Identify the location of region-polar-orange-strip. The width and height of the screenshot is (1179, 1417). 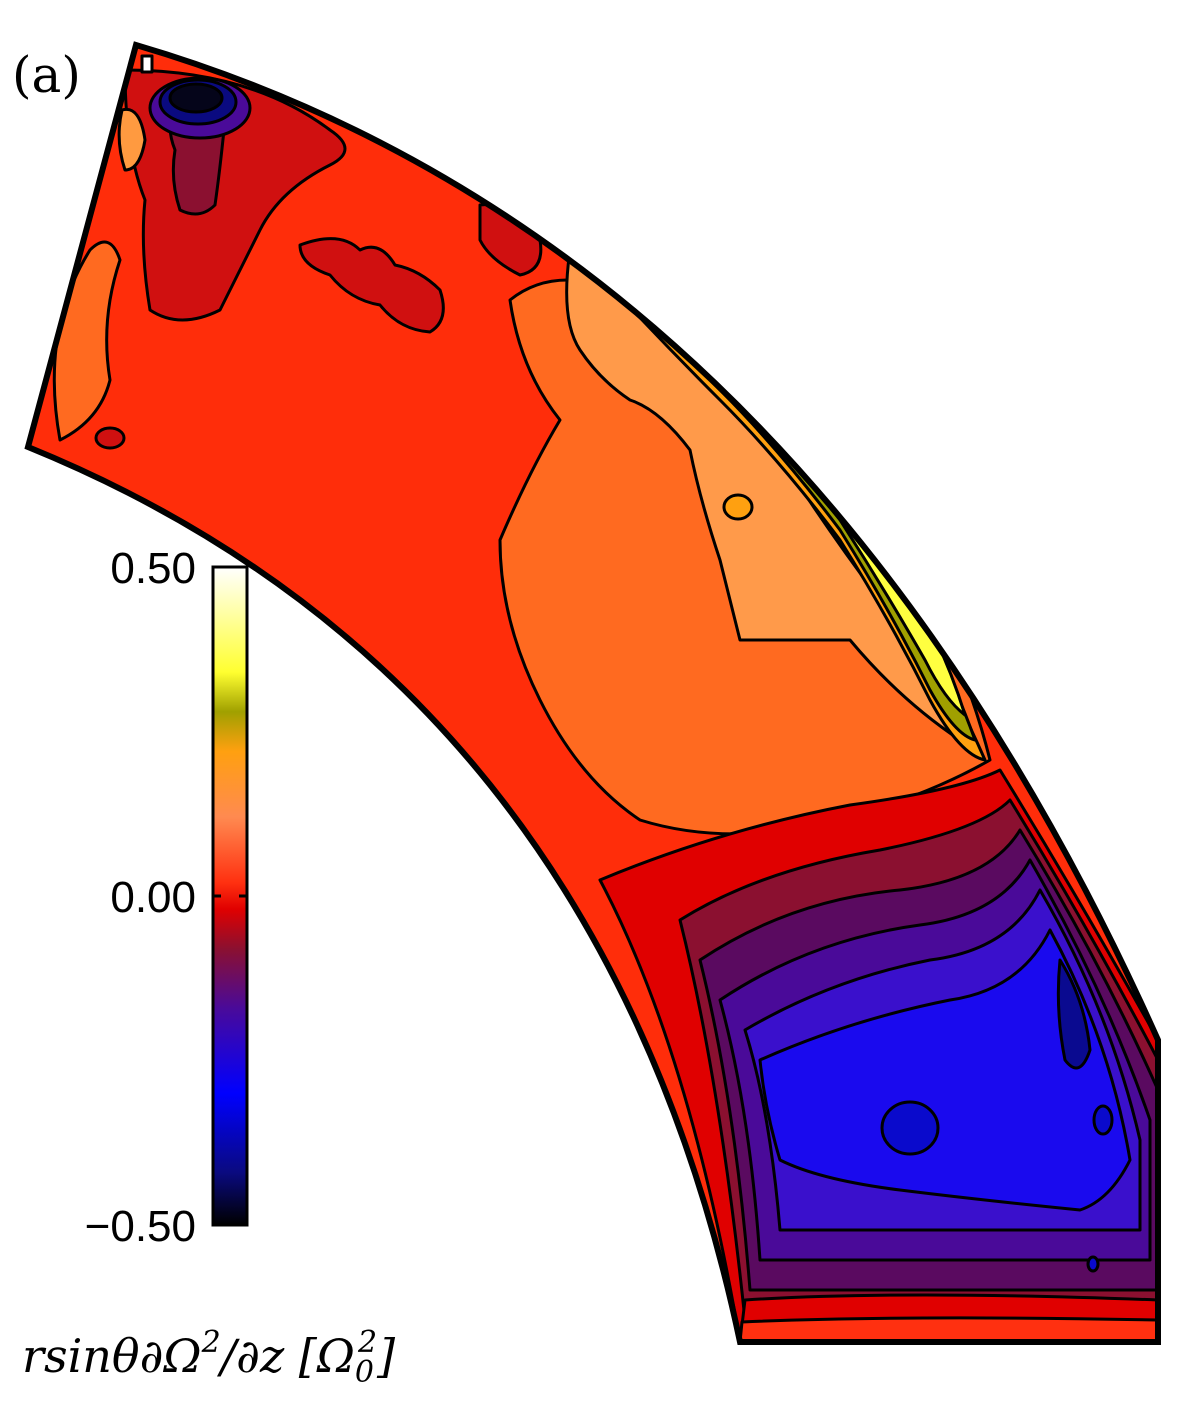
(132, 139).